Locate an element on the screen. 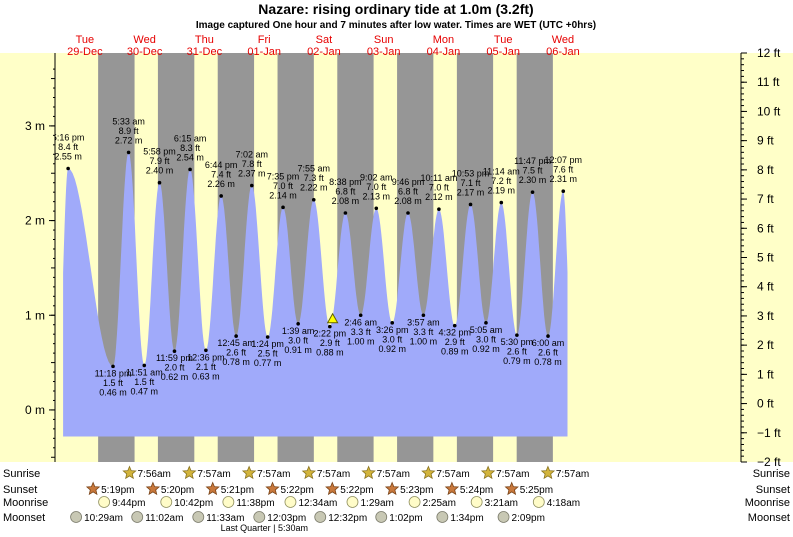 Image resolution: width=793 pixels, height=537 pixels. day-date: 03-Jan is located at coordinates (384, 52).